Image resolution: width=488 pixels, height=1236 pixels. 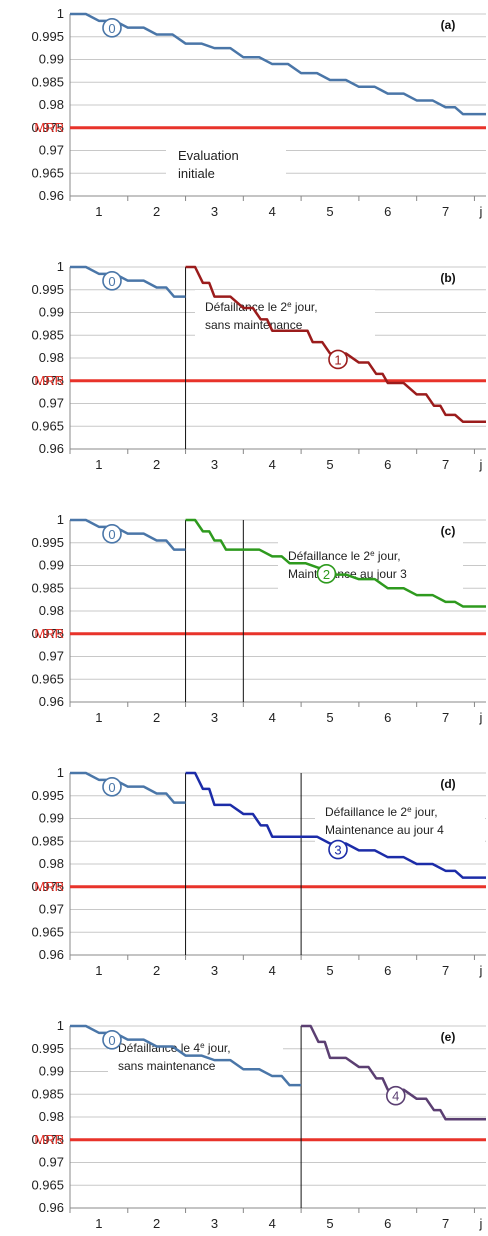 I want to click on series-marker-label: 2, so click(x=326, y=574).